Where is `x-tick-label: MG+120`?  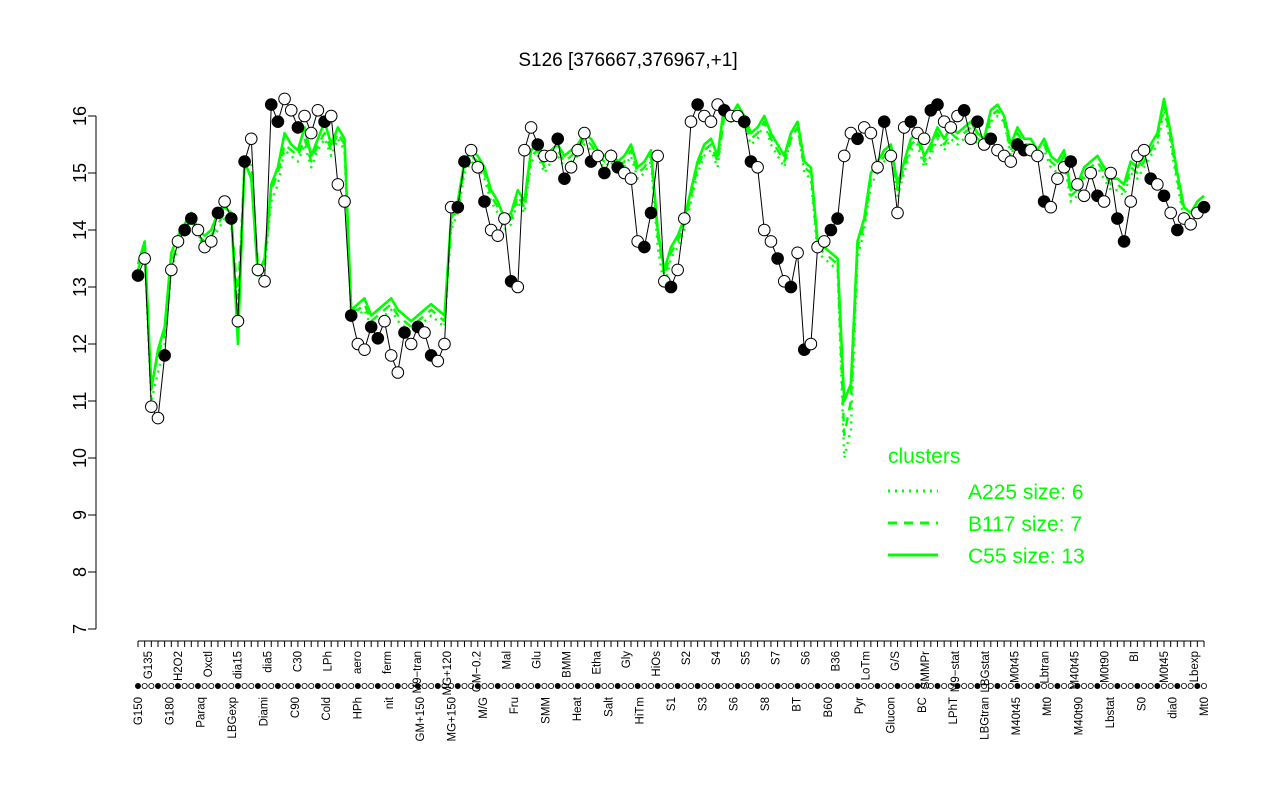
x-tick-label: MG+120 is located at coordinates (448, 673).